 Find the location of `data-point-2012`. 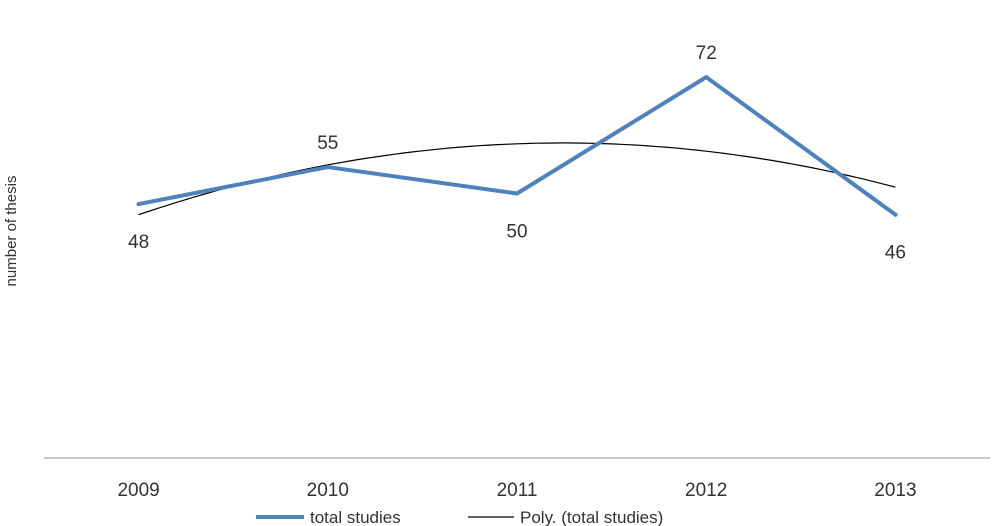

data-point-2012 is located at coordinates (706, 77).